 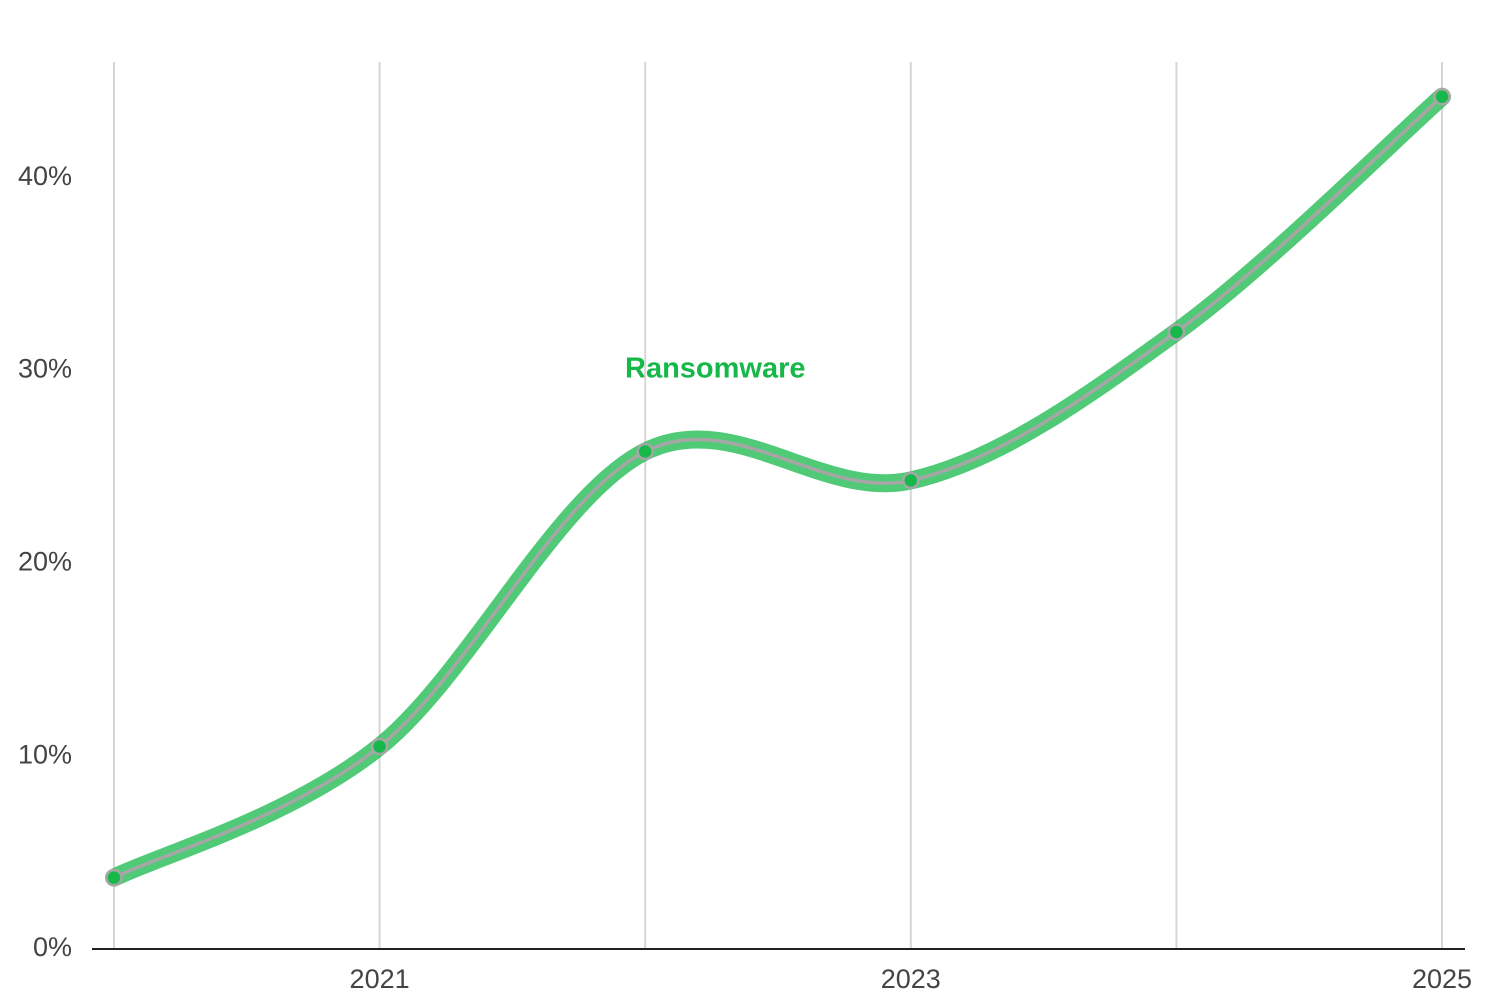 What do you see at coordinates (911, 979) in the screenshot?
I see `x-tick-label: 2023` at bounding box center [911, 979].